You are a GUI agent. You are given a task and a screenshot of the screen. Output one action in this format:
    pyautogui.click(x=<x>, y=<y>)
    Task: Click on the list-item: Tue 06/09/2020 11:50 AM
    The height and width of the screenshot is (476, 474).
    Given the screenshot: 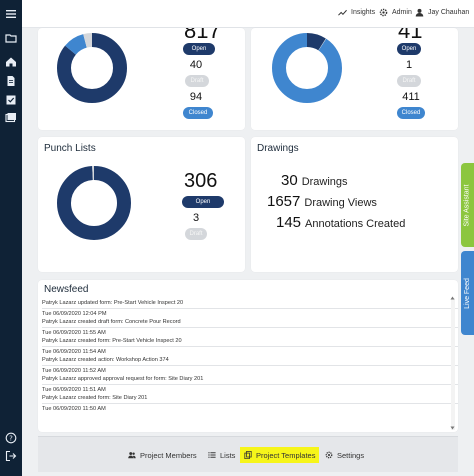 What is the action you would take?
    pyautogui.click(x=250, y=409)
    